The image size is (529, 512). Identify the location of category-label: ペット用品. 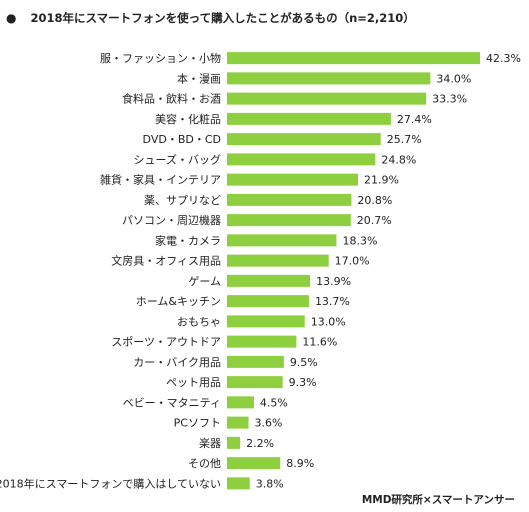
(193, 382).